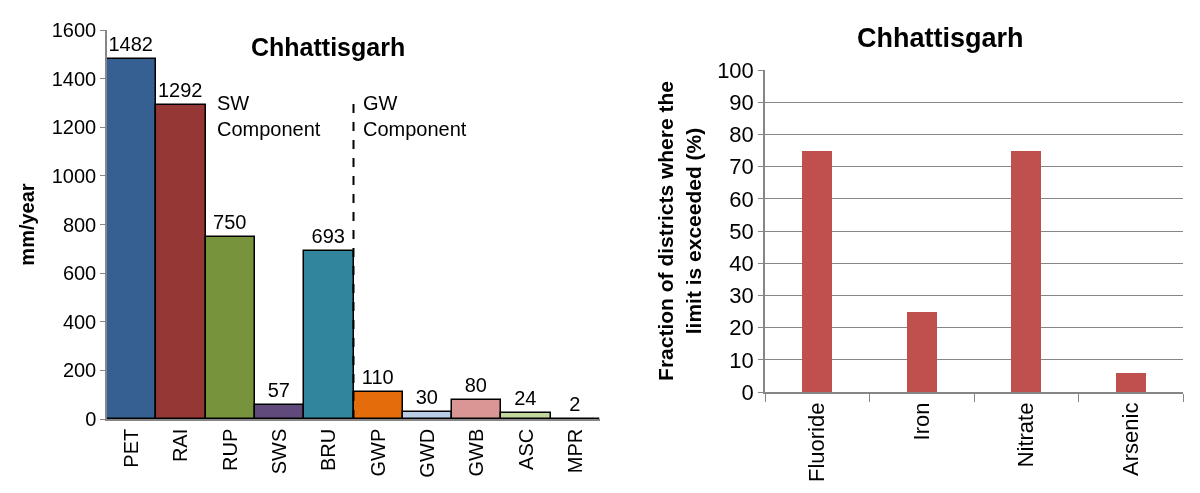 Image resolution: width=1200 pixels, height=493 pixels. I want to click on data-label: 110, so click(377, 377).